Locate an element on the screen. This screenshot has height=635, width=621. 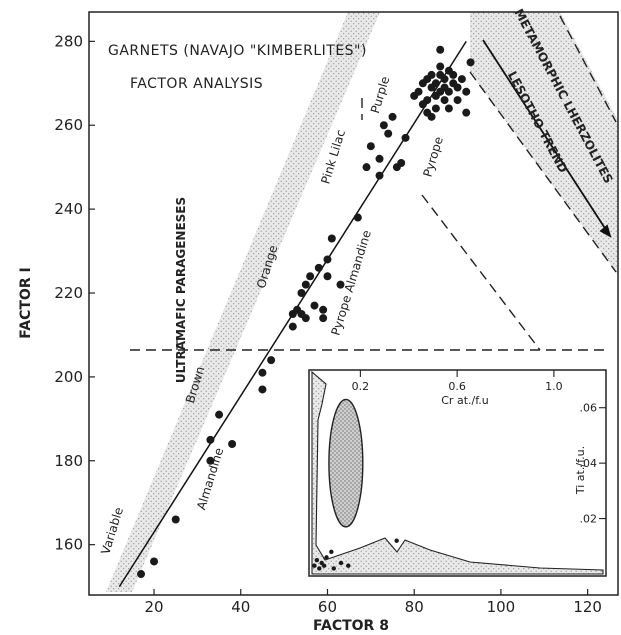
y-axis-ticks: 160 180 200 220 240 260 280 is located at coordinates (74, 293).